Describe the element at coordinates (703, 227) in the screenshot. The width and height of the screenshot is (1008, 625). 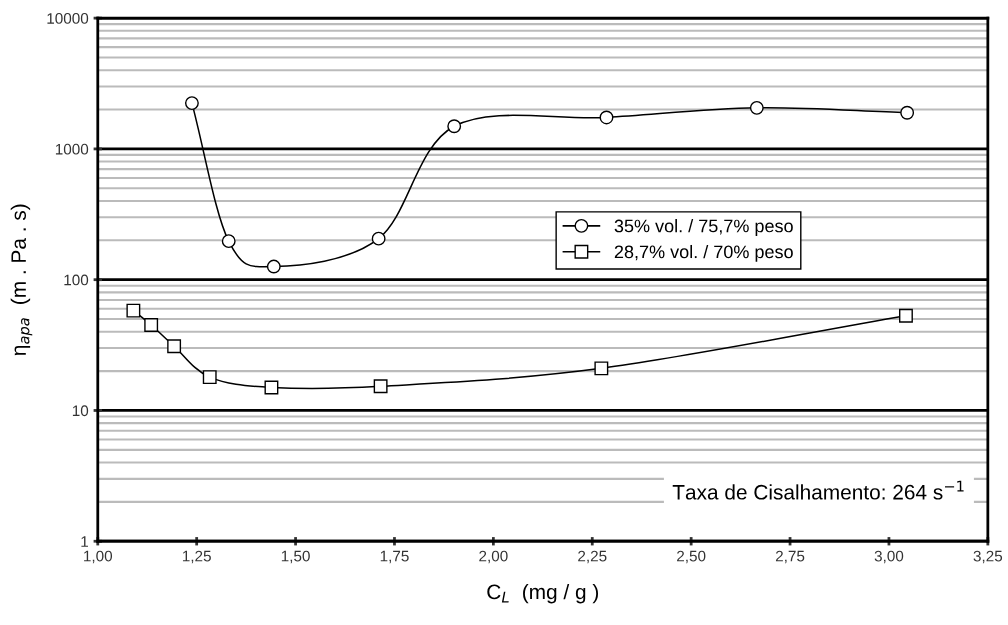
I see `legend-label: 35% vol. / 75,7% peso` at that location.